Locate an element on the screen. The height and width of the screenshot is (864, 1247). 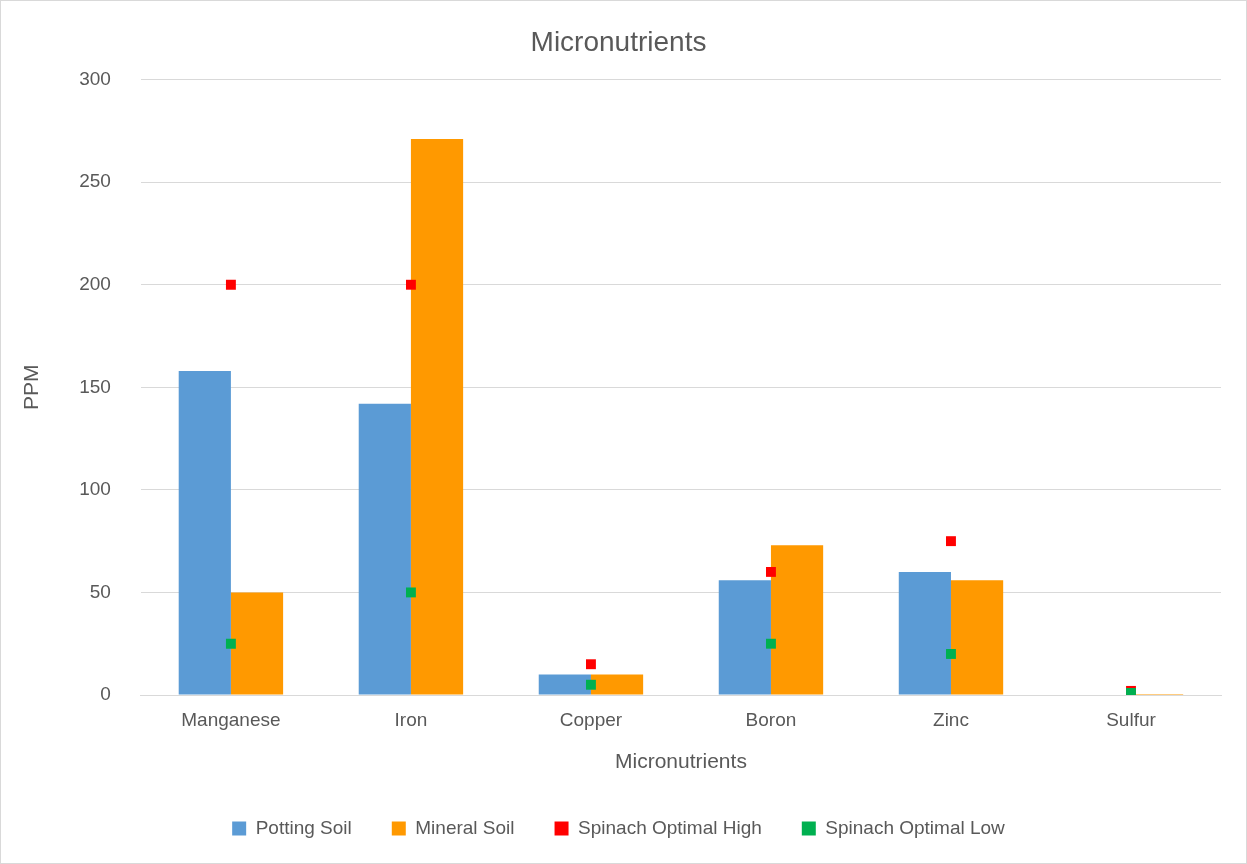
y-tick-label: 0 is located at coordinates (105, 694).